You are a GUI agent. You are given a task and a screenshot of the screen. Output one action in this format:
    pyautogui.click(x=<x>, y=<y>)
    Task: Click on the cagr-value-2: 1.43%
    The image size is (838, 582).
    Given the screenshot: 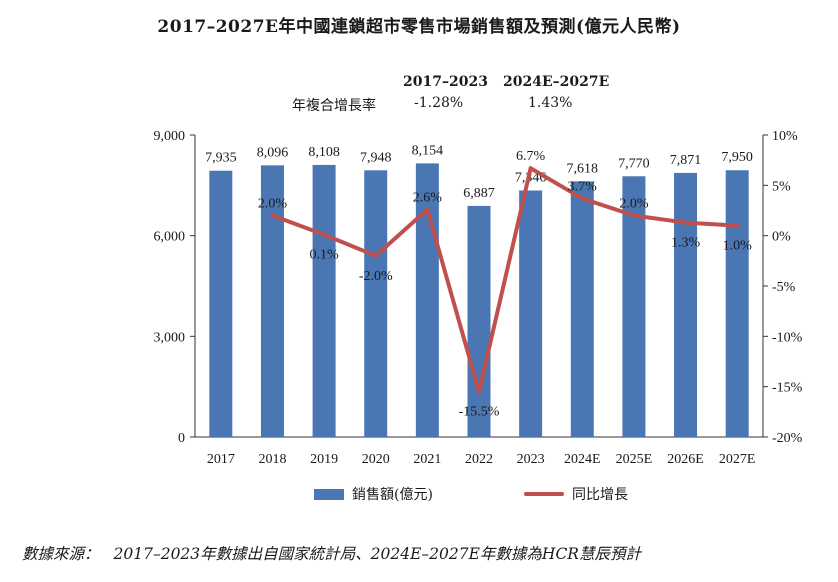 What is the action you would take?
    pyautogui.click(x=550, y=103)
    